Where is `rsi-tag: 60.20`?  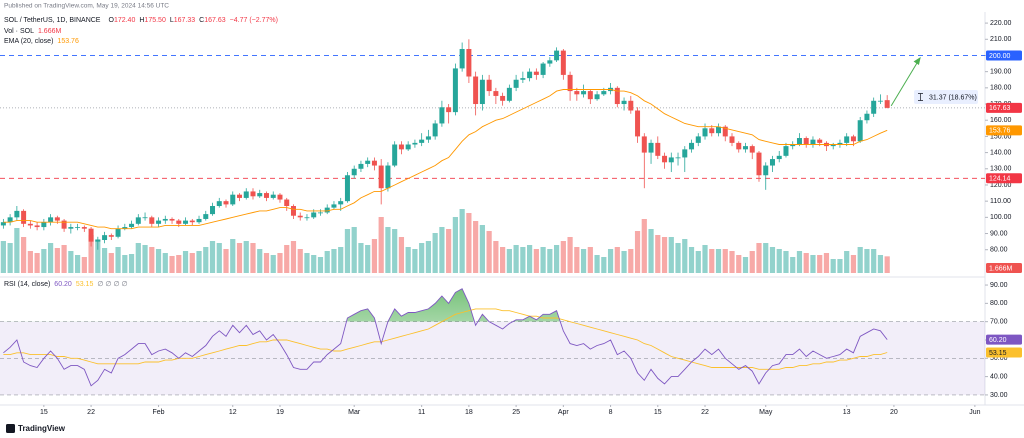
rsi-tag: 60.20 is located at coordinates (998, 340).